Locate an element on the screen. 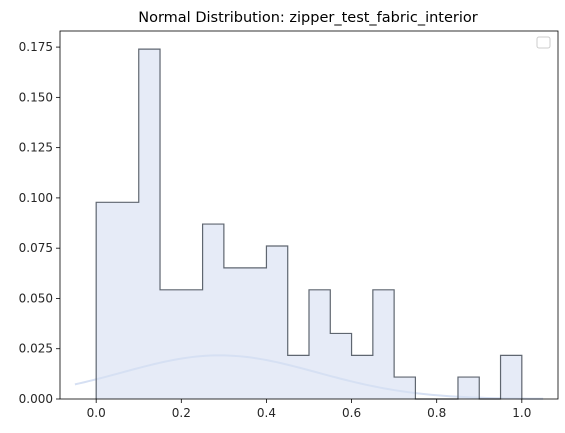 The height and width of the screenshot is (433, 565). y-tick-label: 0.050 is located at coordinates (36, 298).